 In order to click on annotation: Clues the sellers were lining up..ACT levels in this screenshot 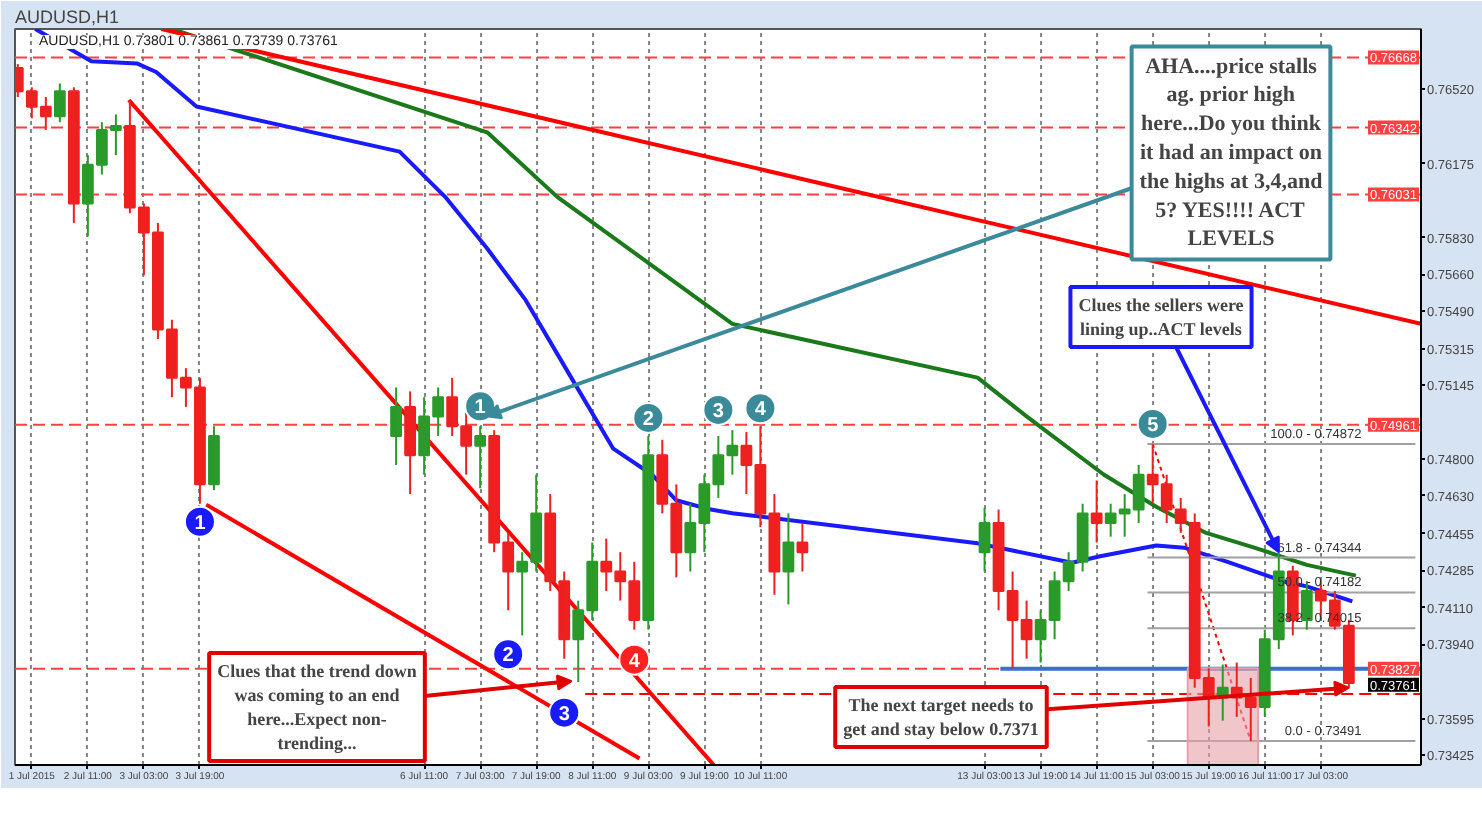, I will do `click(1161, 317)`.